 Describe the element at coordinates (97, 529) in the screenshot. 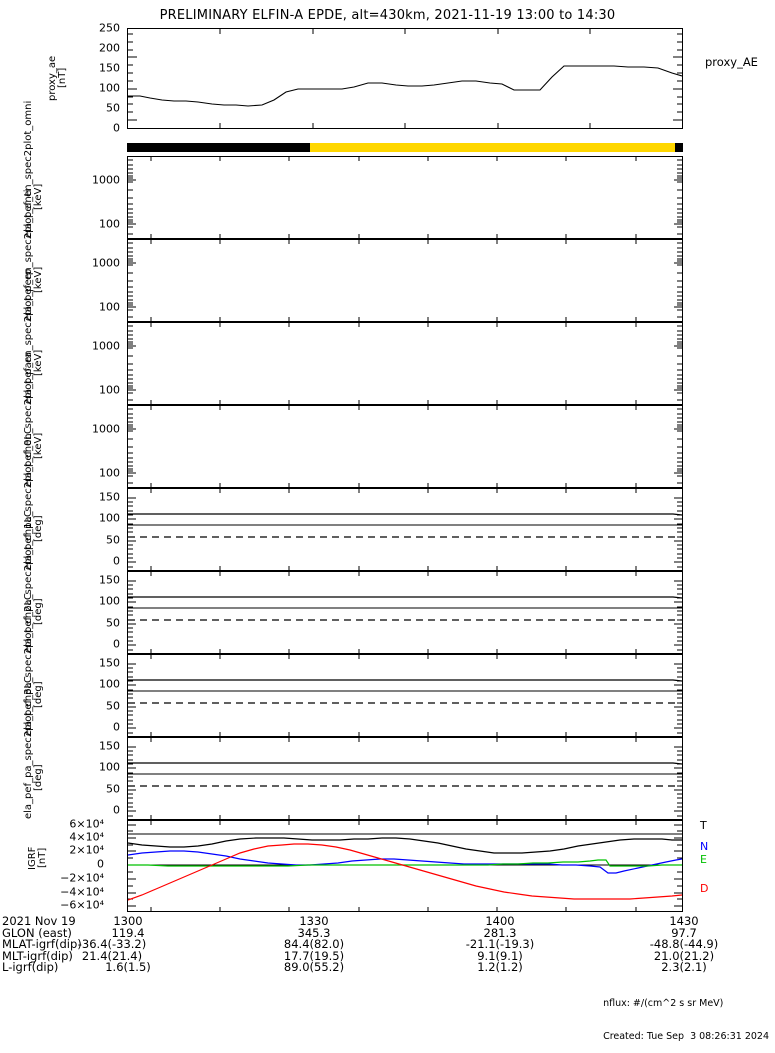

I see `panel-pa-ch0lc-yticks: 150 100 50 0` at that location.